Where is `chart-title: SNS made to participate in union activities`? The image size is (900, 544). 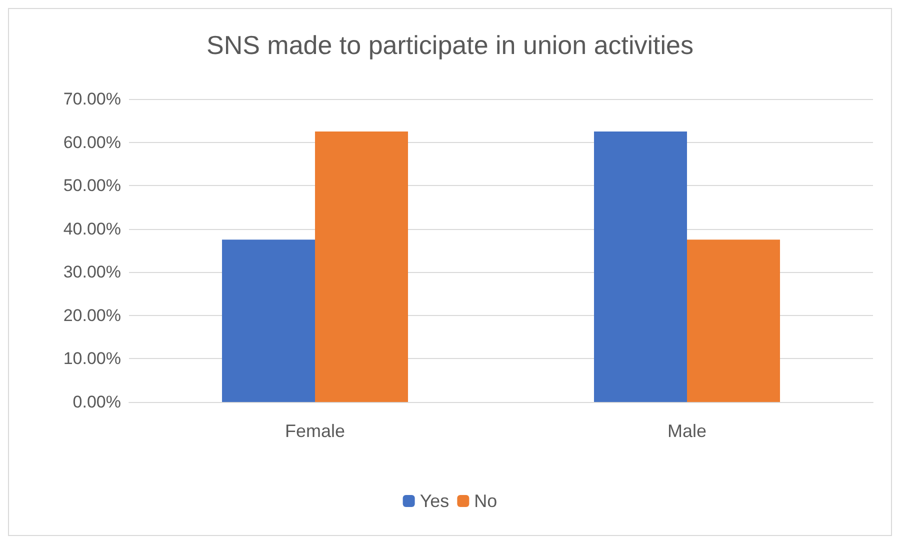 chart-title: SNS made to participate in union activities is located at coordinates (450, 45).